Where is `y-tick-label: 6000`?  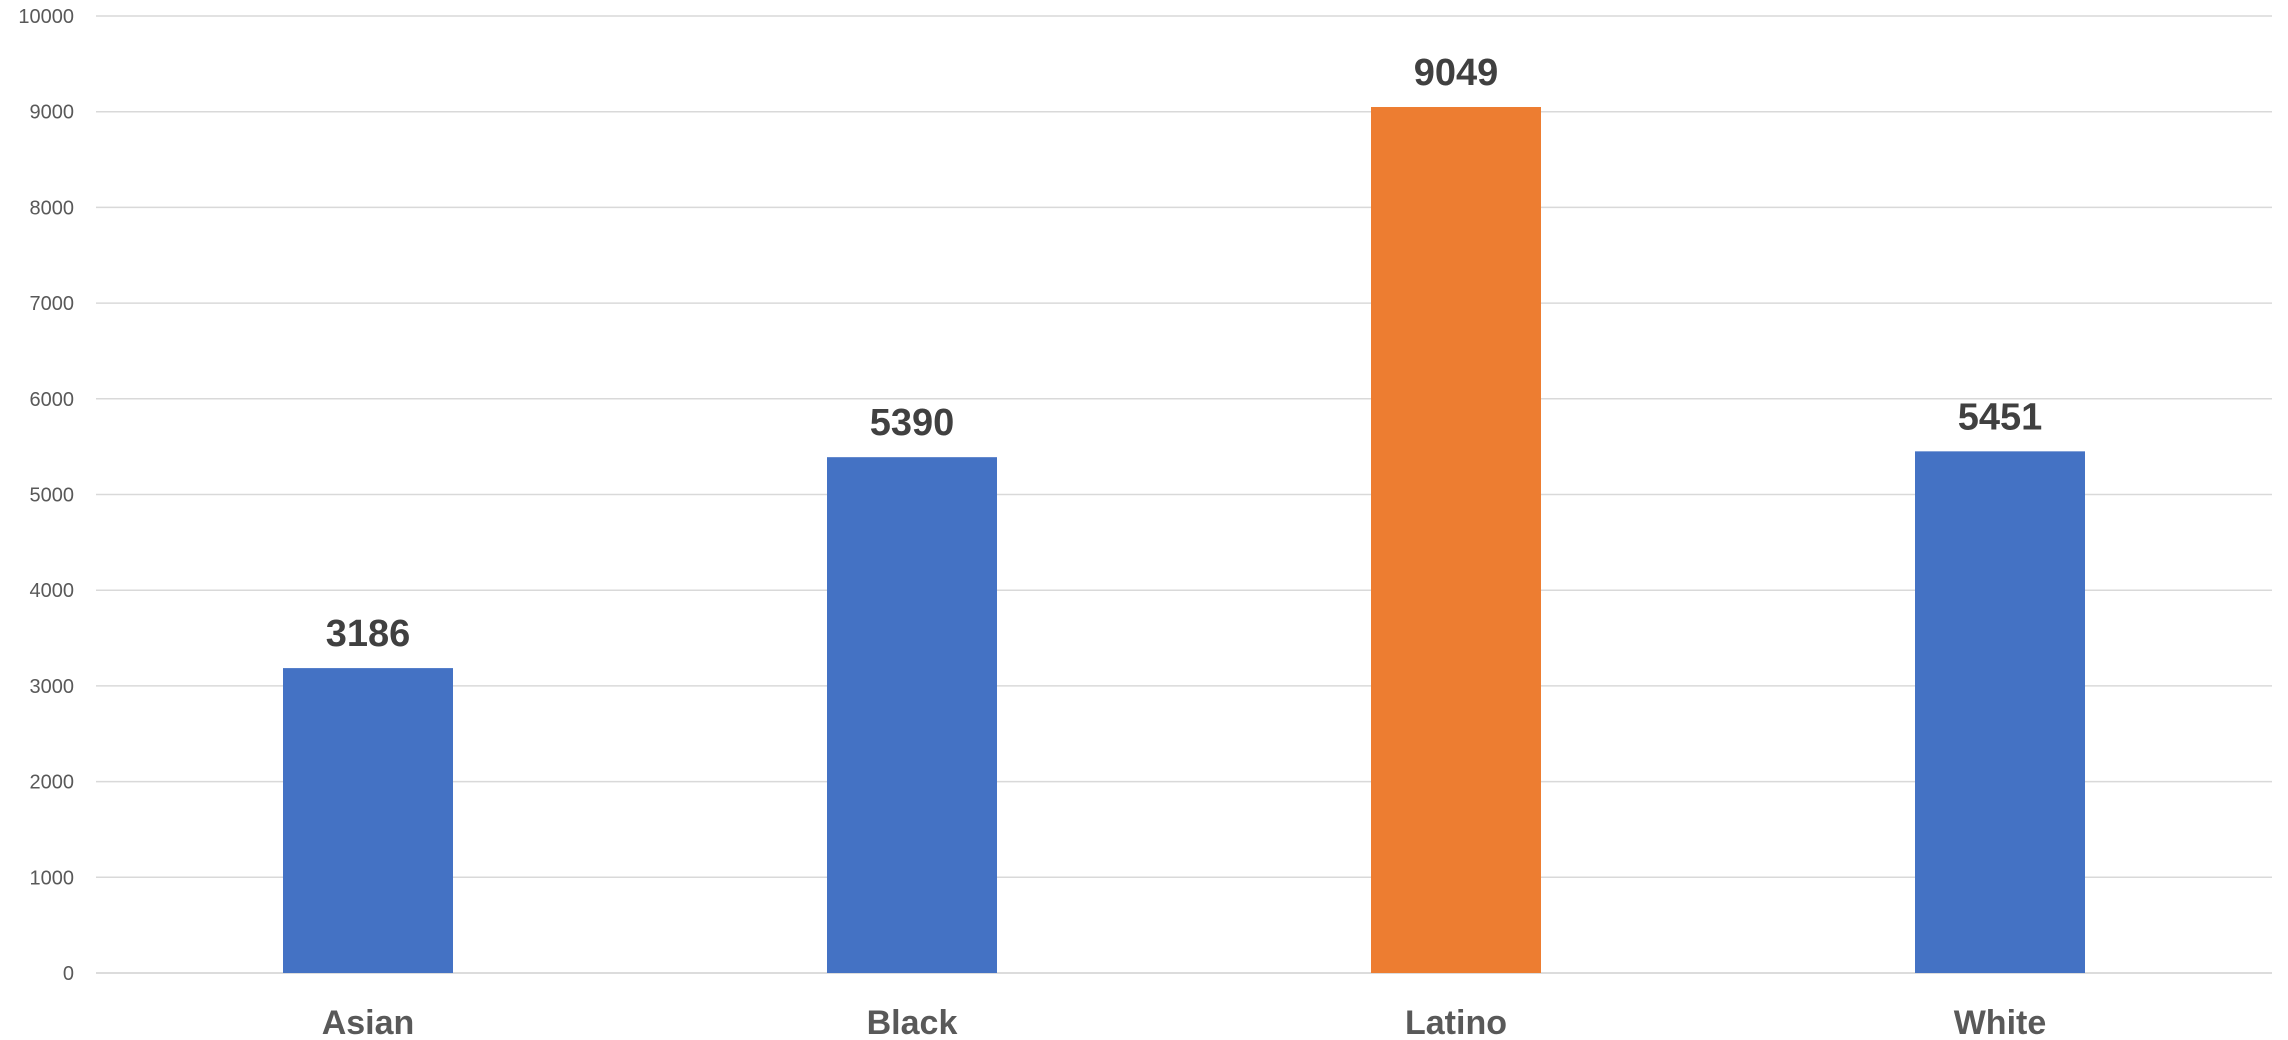
y-tick-label: 6000 is located at coordinates (52, 400).